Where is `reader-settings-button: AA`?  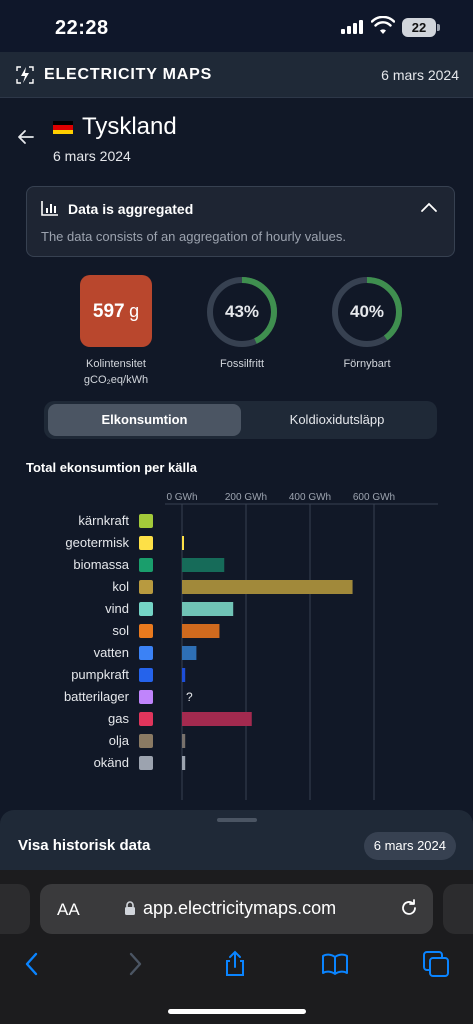 reader-settings-button: AA is located at coordinates (68, 910).